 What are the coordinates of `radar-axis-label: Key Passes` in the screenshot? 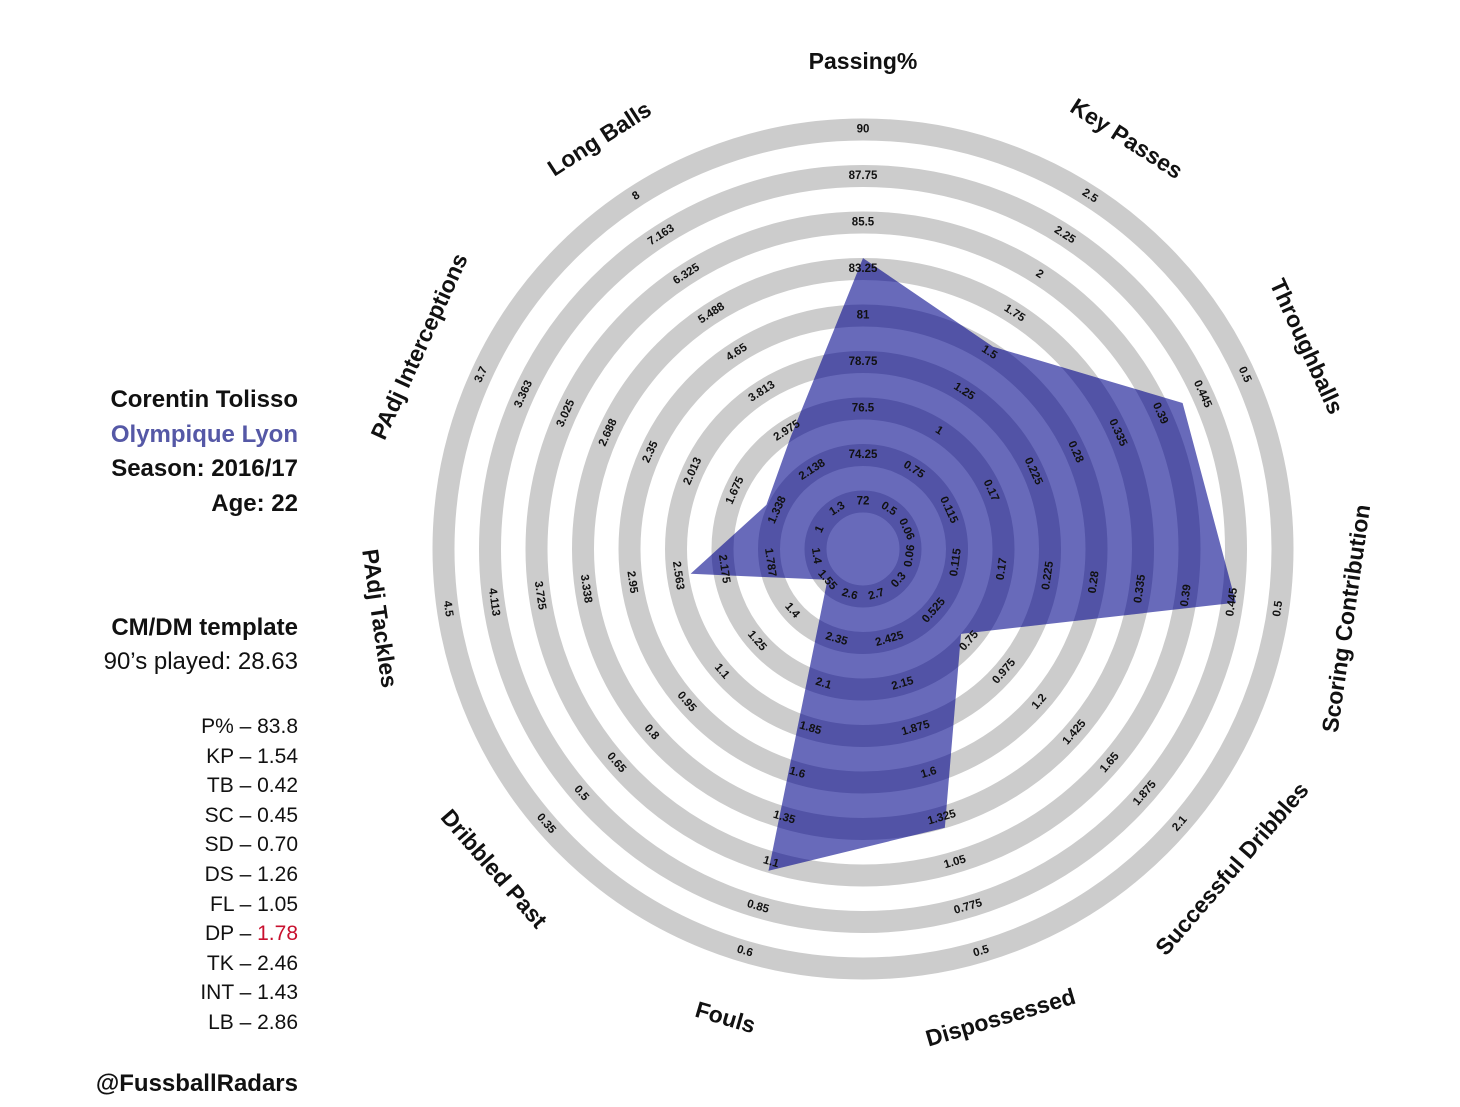 It's located at (1127, 138).